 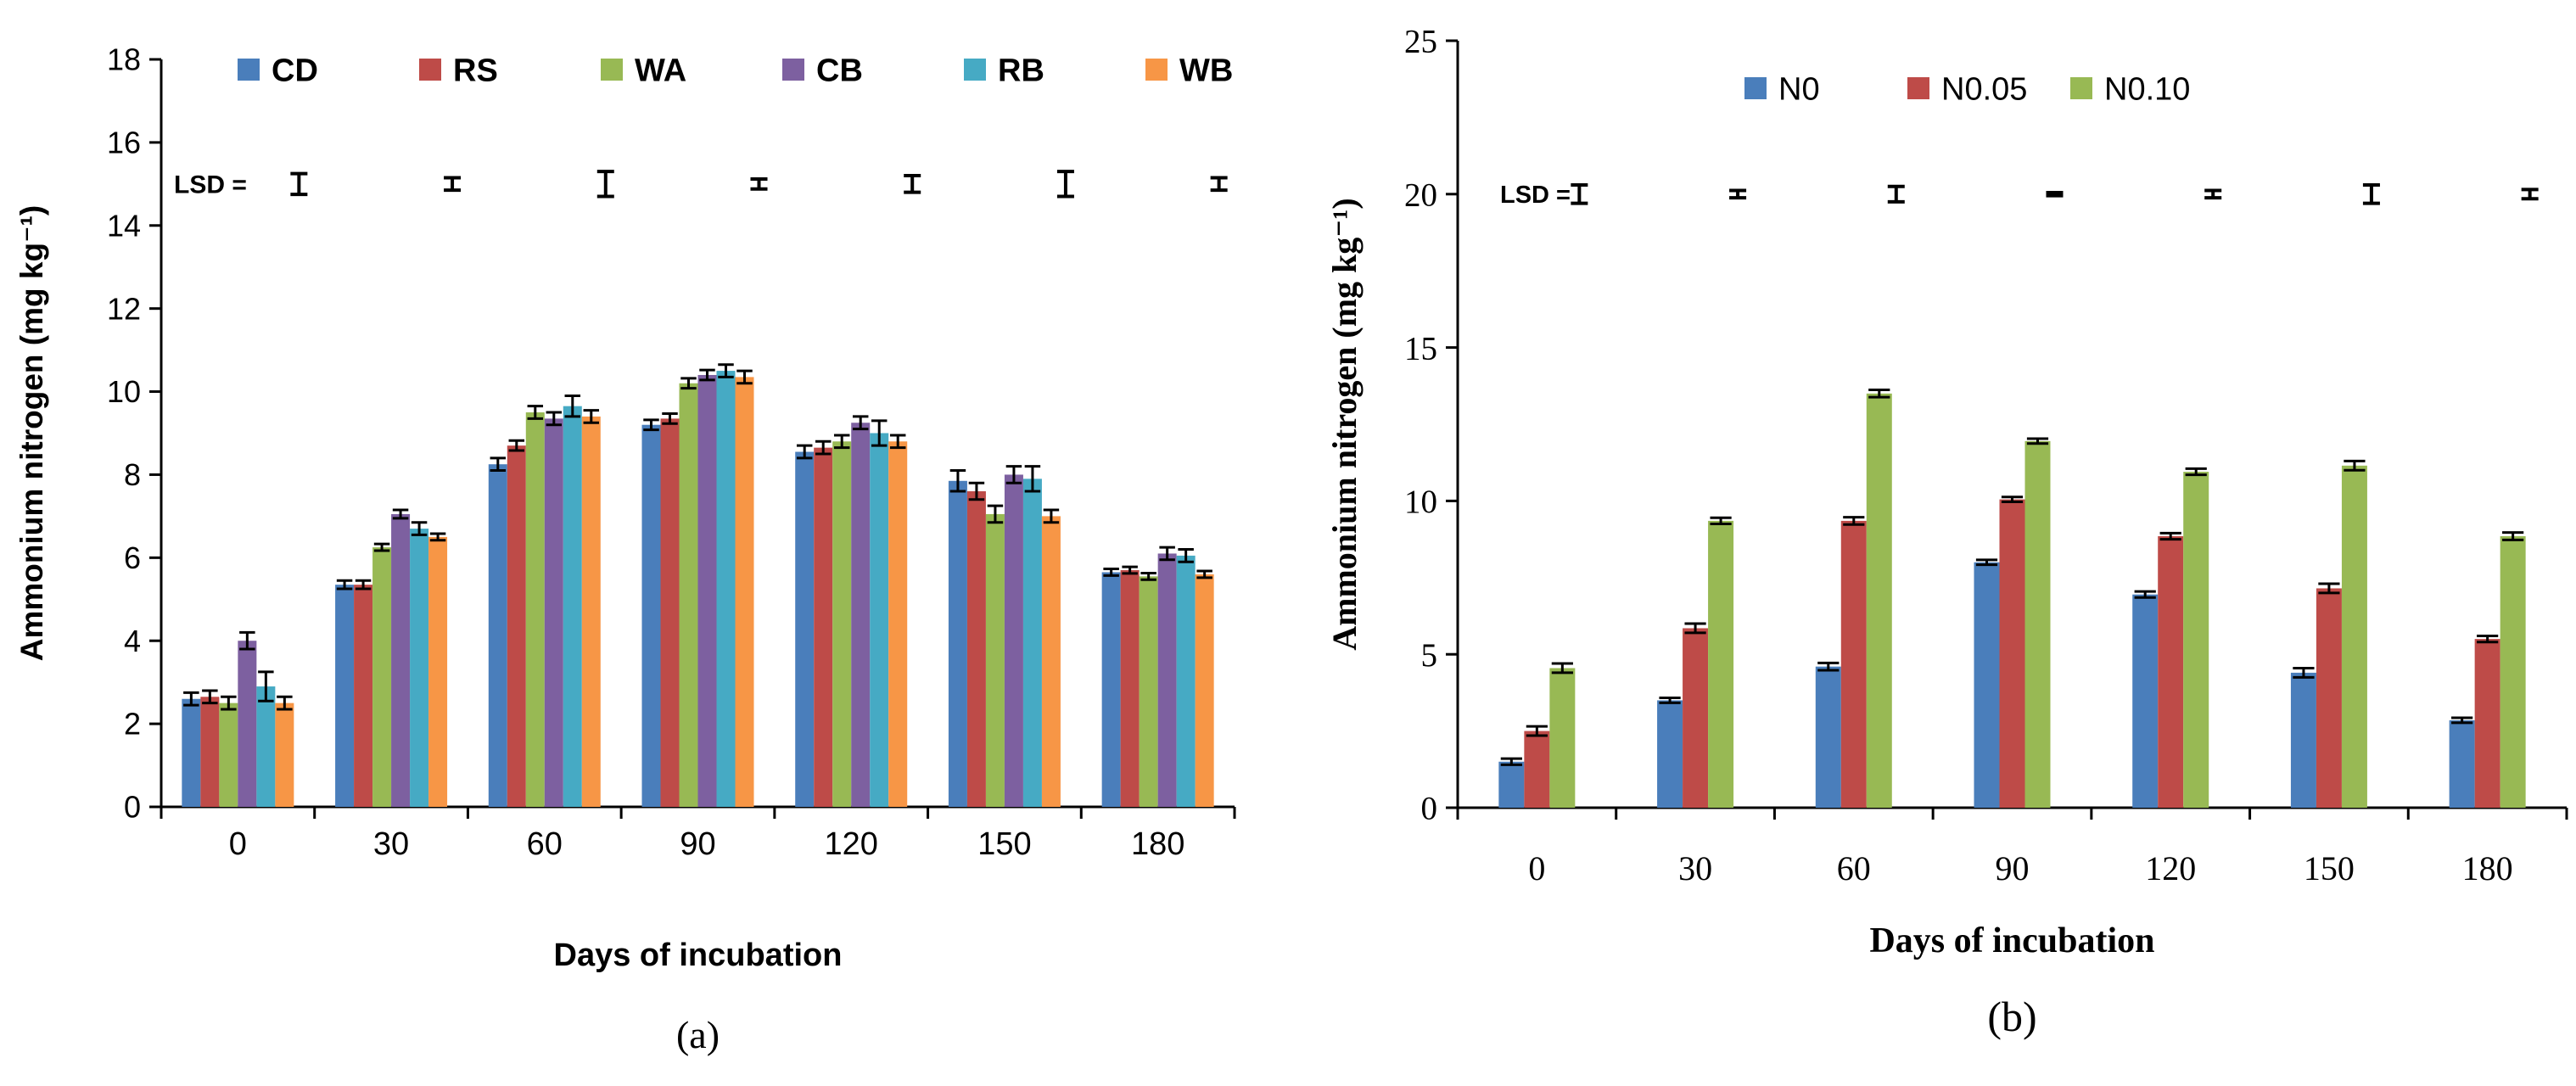 What do you see at coordinates (660, 71) in the screenshot?
I see `legend-label: WA` at bounding box center [660, 71].